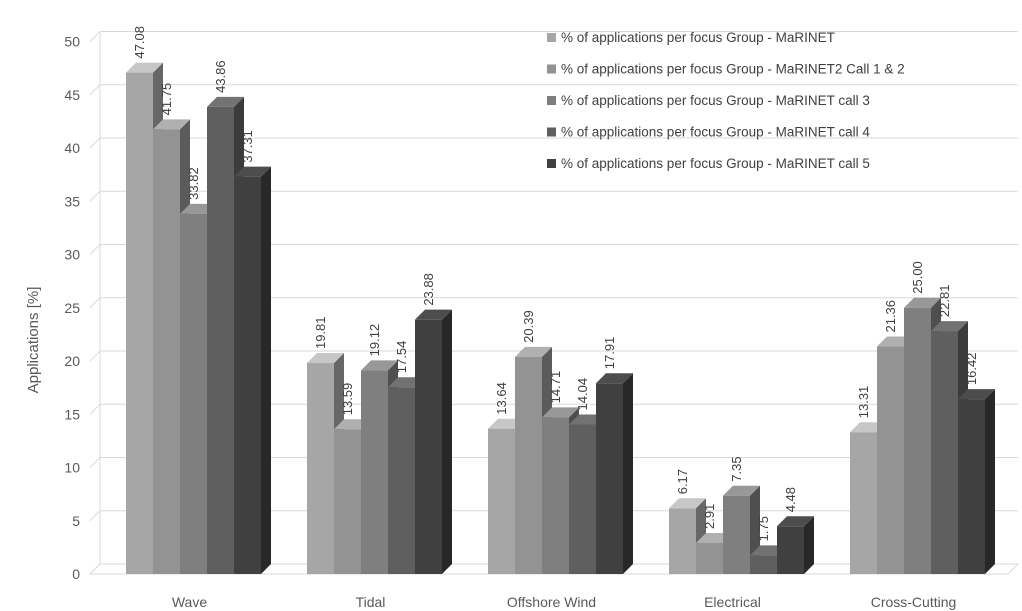 The width and height of the screenshot is (1022, 611). What do you see at coordinates (914, 602) in the screenshot?
I see `x-category-label: Cross-Cutting` at bounding box center [914, 602].